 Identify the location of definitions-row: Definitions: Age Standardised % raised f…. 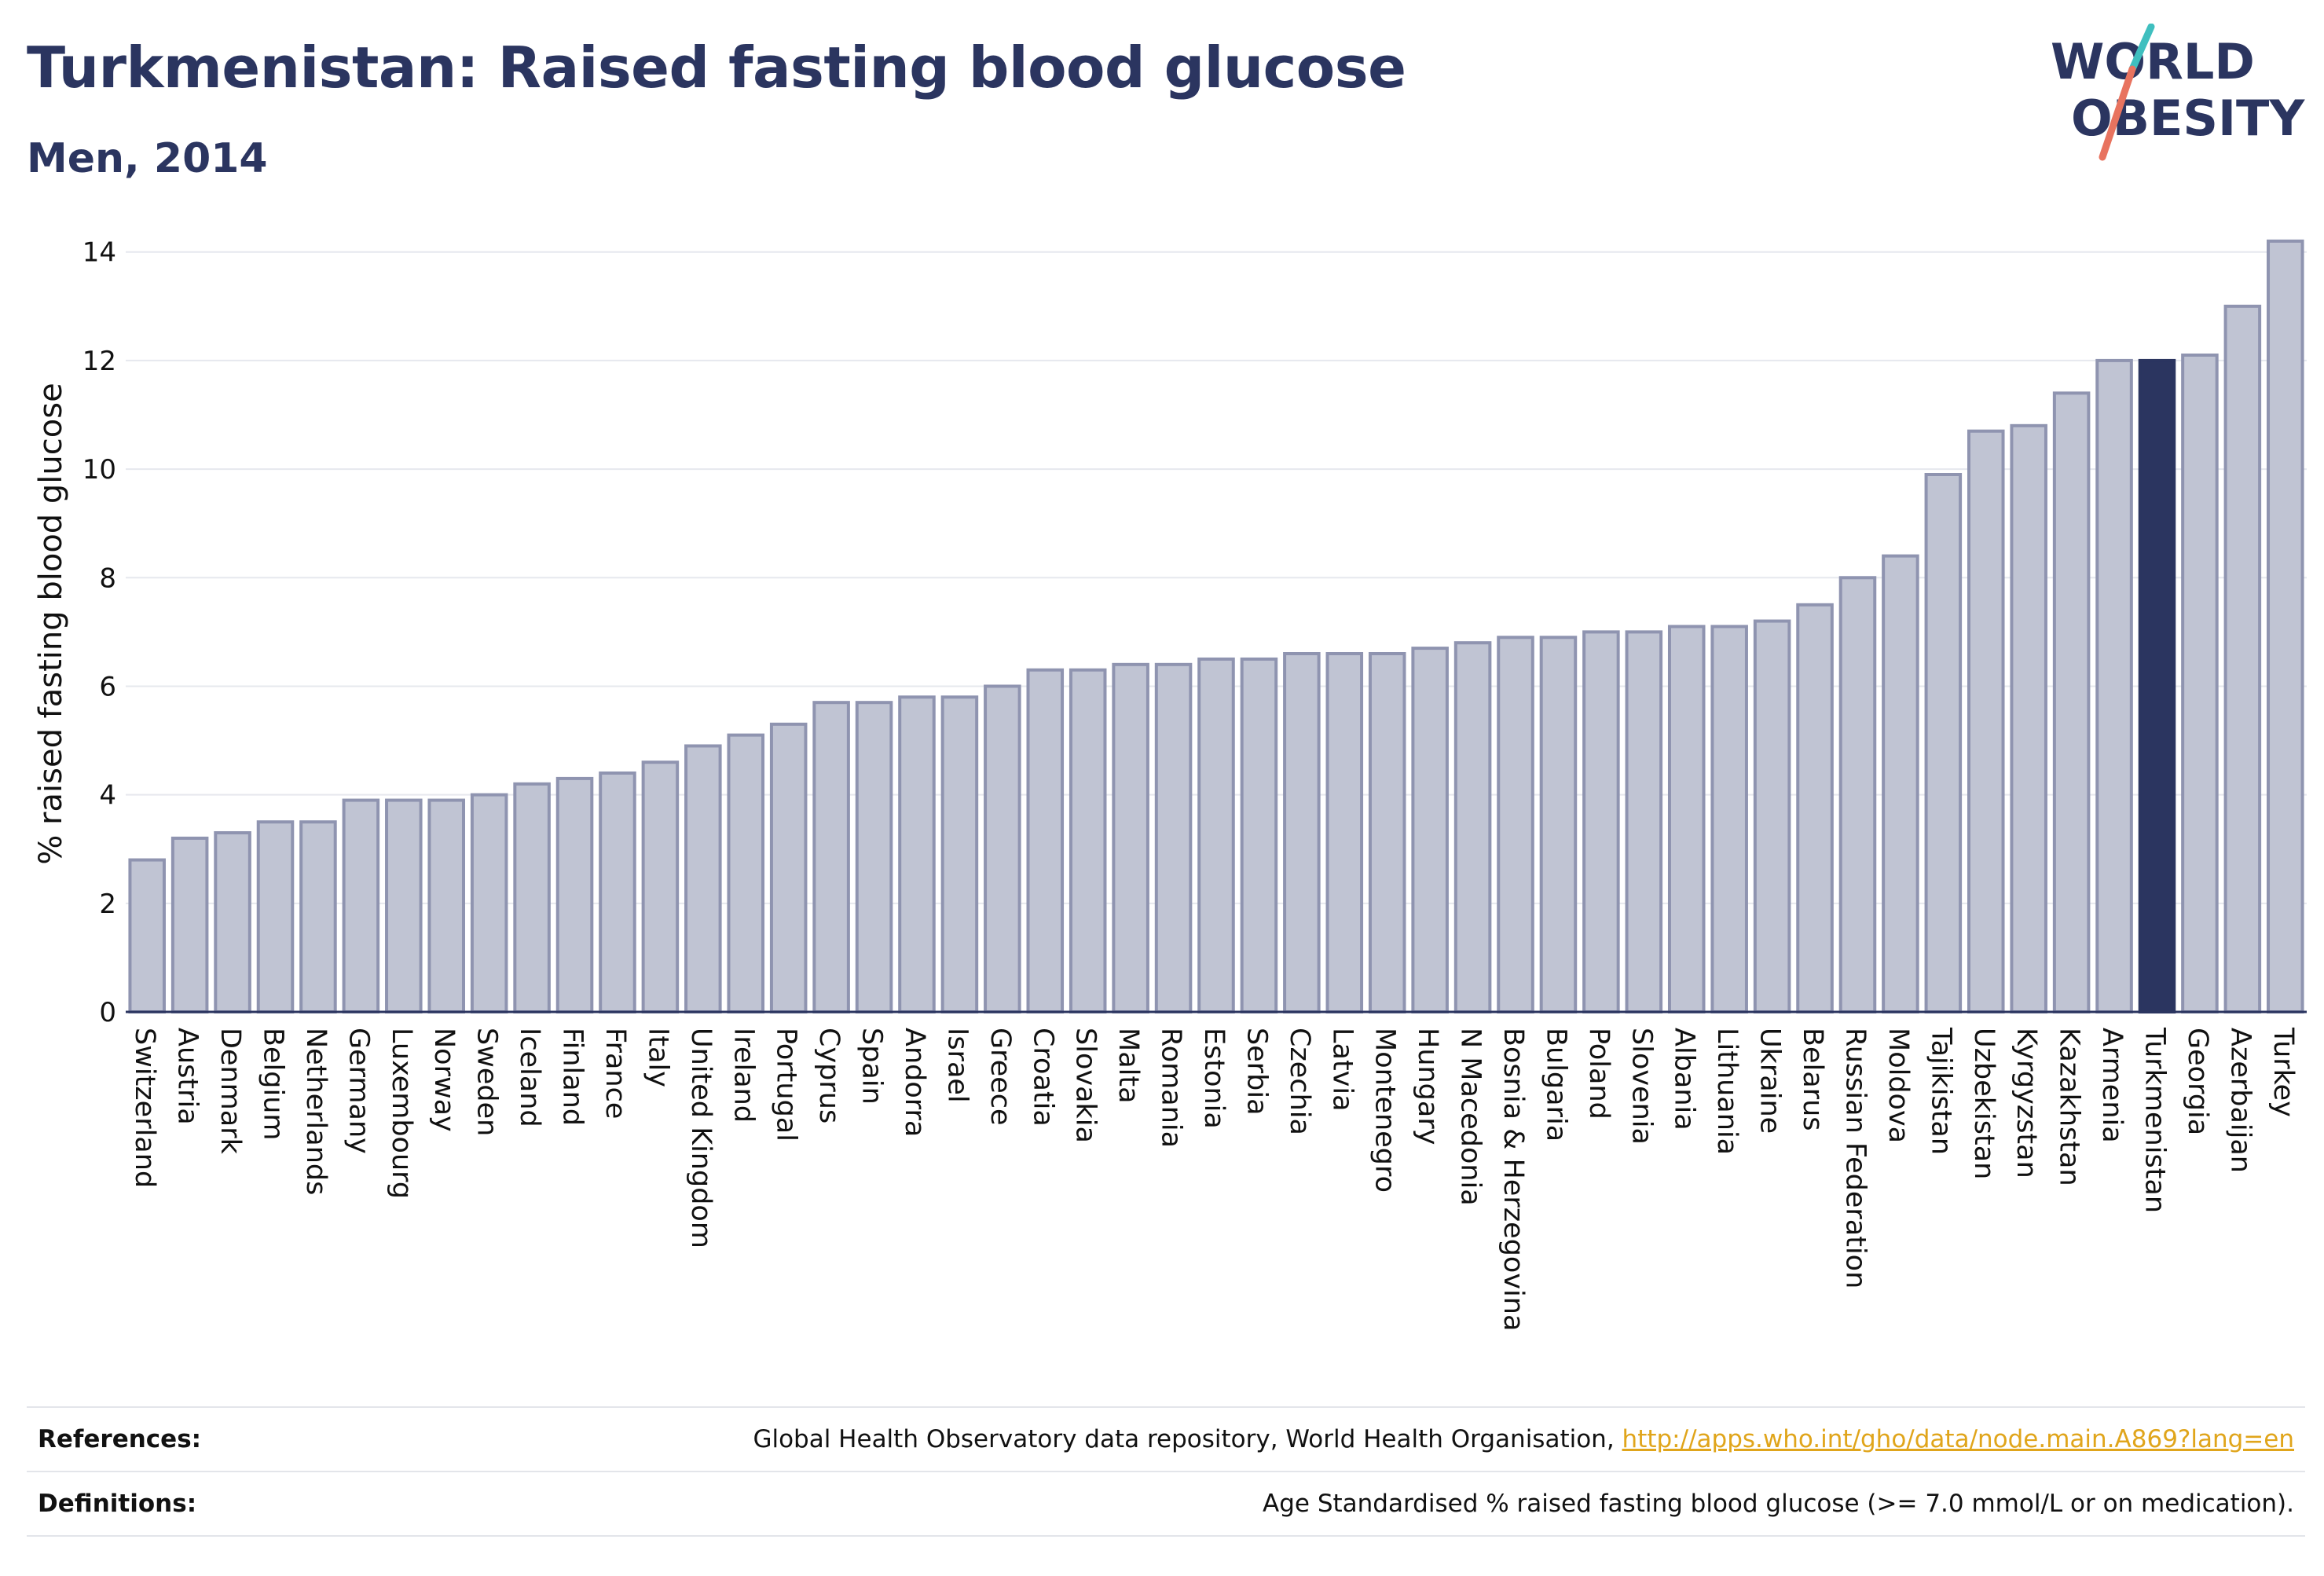
(1166, 1504).